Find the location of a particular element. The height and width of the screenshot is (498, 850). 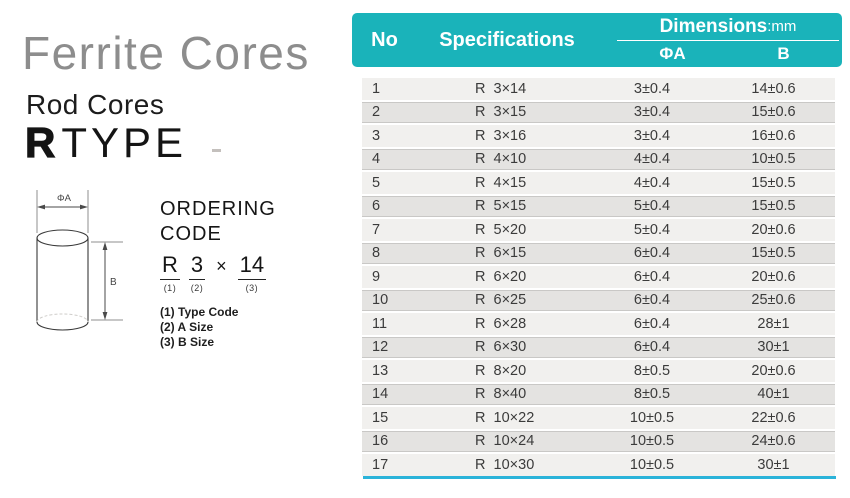

cell-specification: R 6×20 is located at coordinates (501, 276).